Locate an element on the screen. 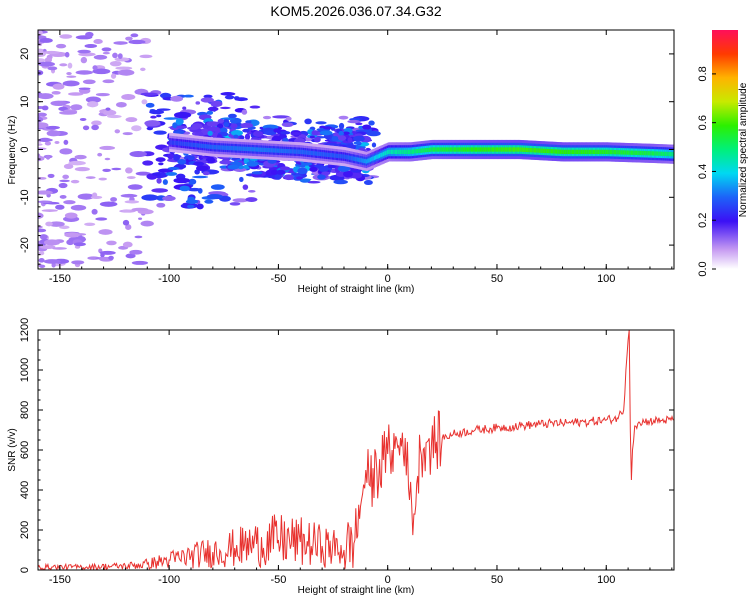  snr-x-tick-label: 50 is located at coordinates (497, 580).